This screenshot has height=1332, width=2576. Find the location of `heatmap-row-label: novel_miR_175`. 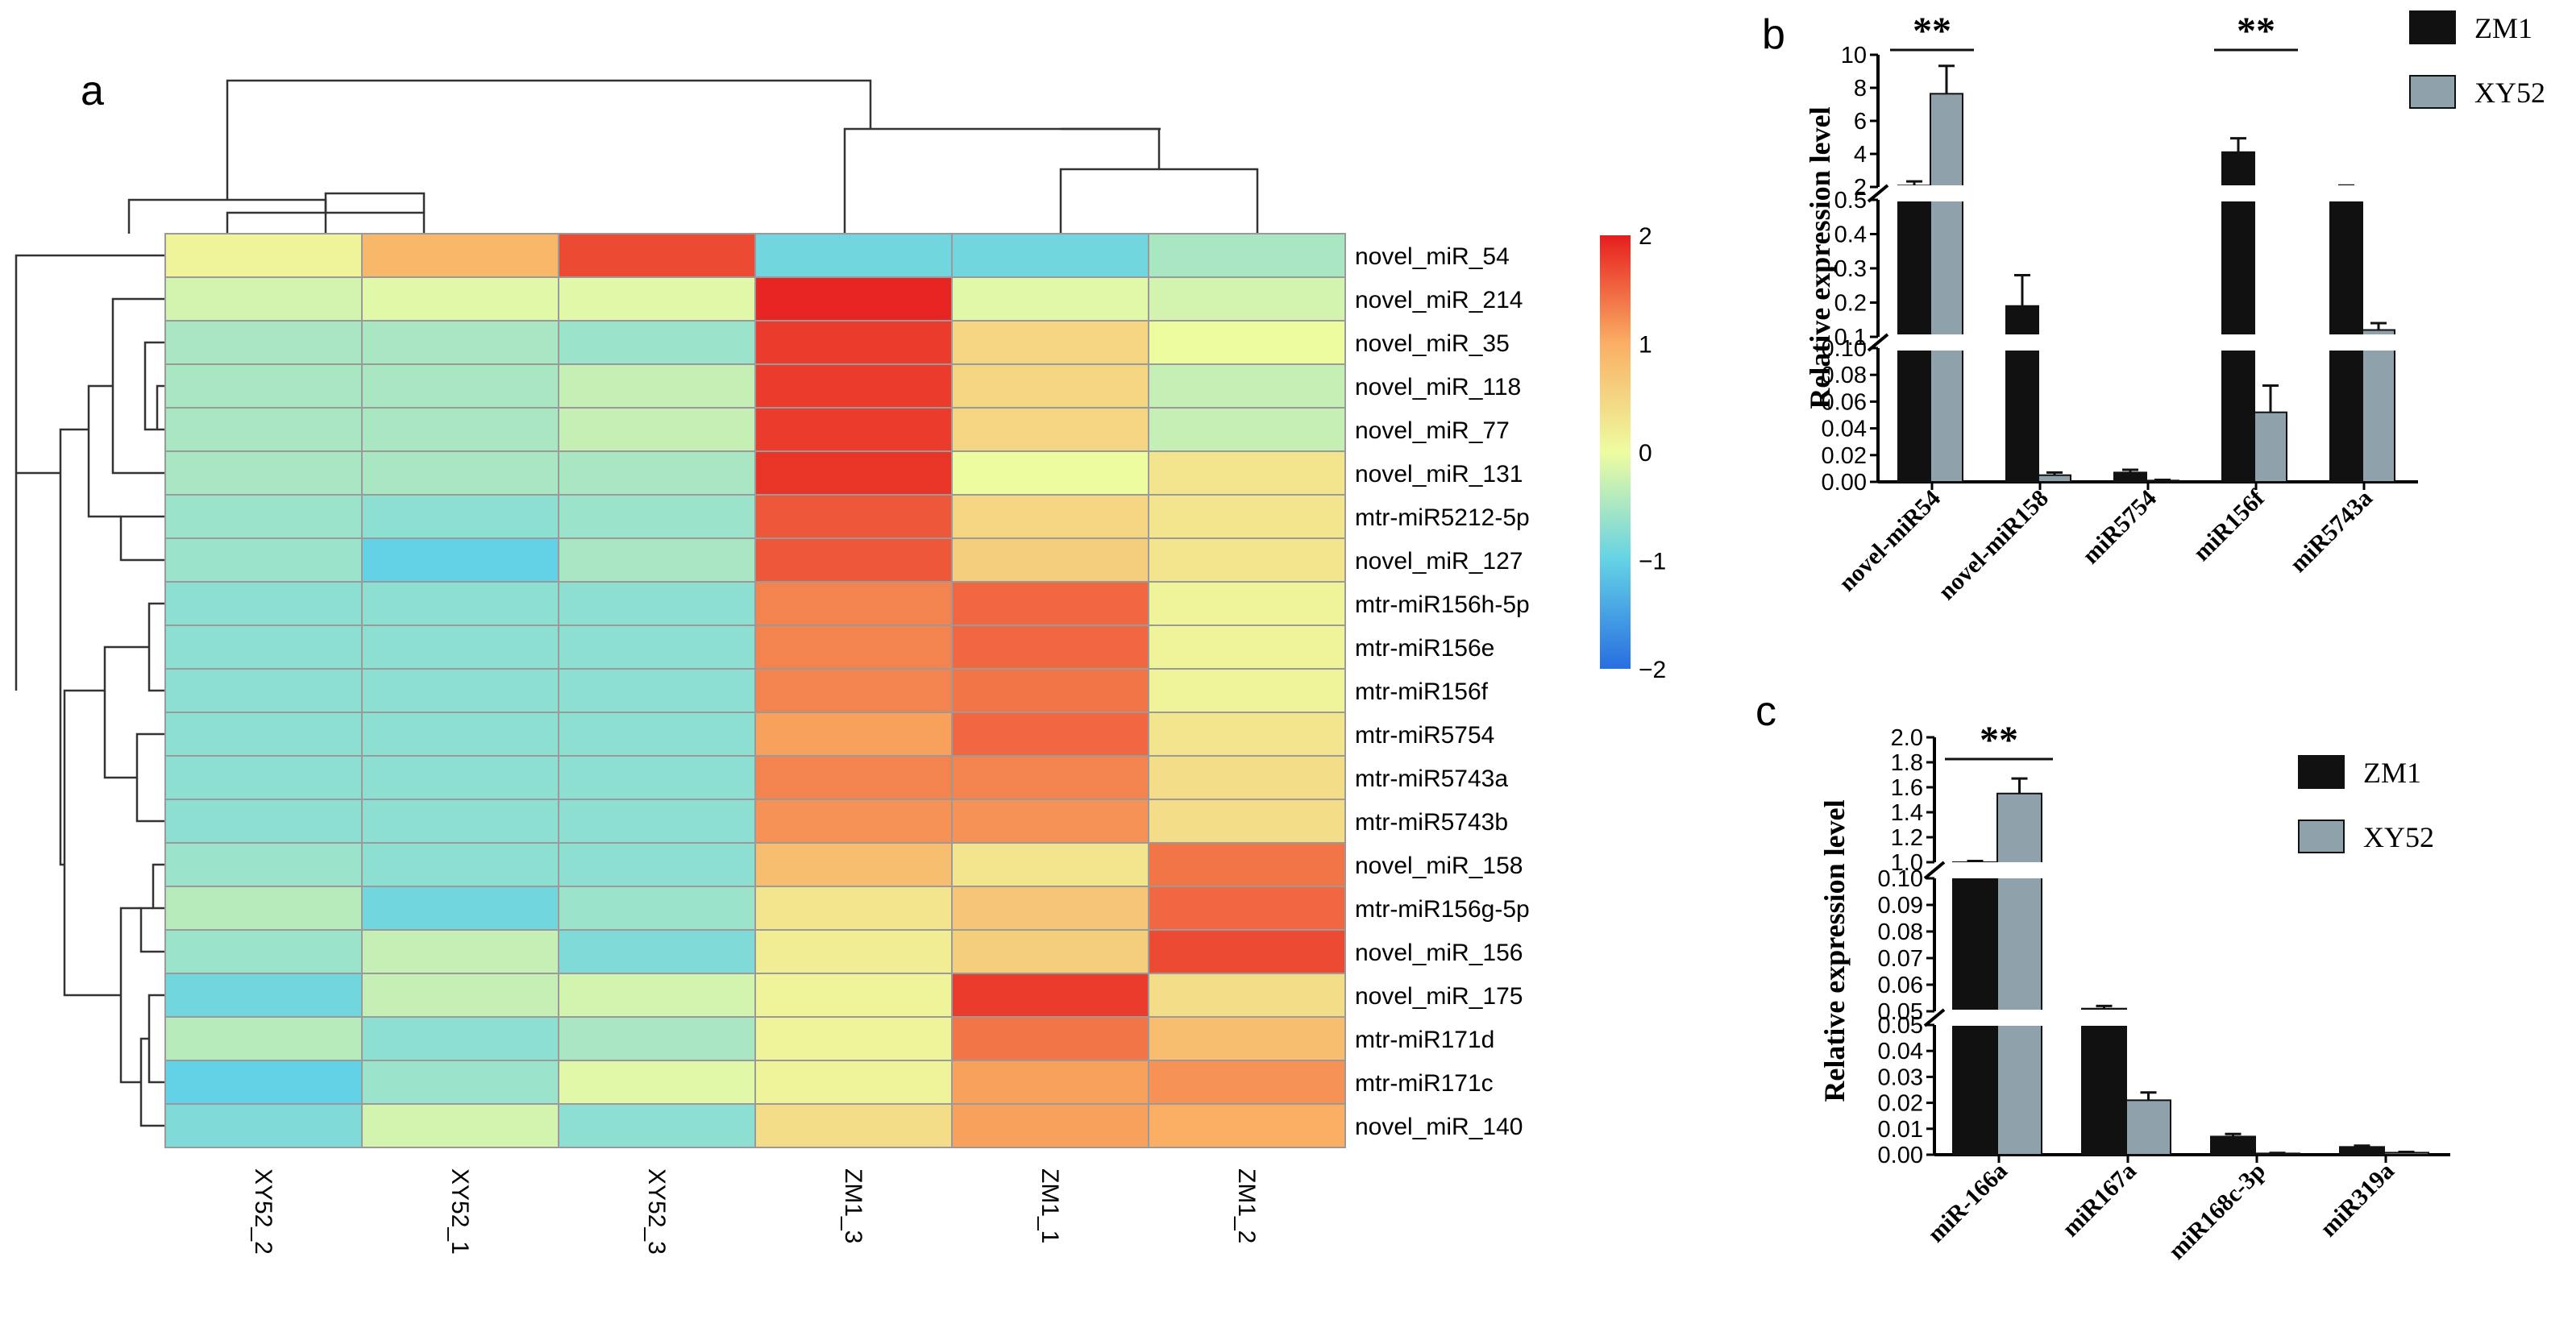

heatmap-row-label: novel_miR_175 is located at coordinates (1439, 997).